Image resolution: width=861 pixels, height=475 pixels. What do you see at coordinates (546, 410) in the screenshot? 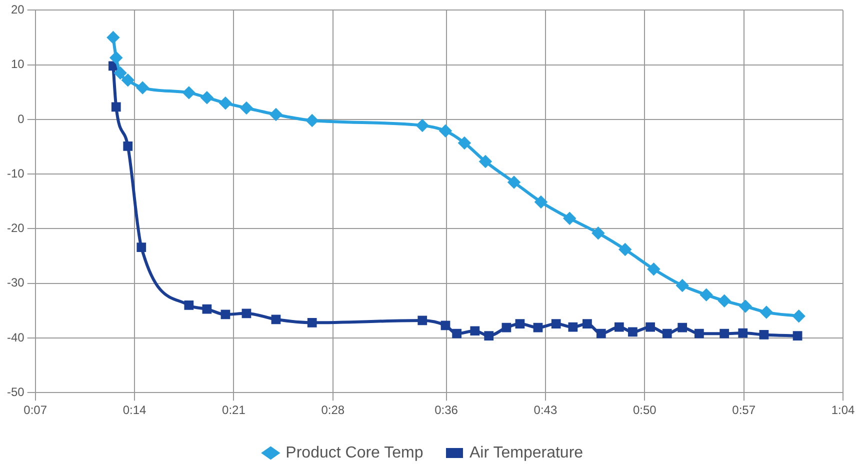
I see `x-tick-label: 0:43` at bounding box center [546, 410].